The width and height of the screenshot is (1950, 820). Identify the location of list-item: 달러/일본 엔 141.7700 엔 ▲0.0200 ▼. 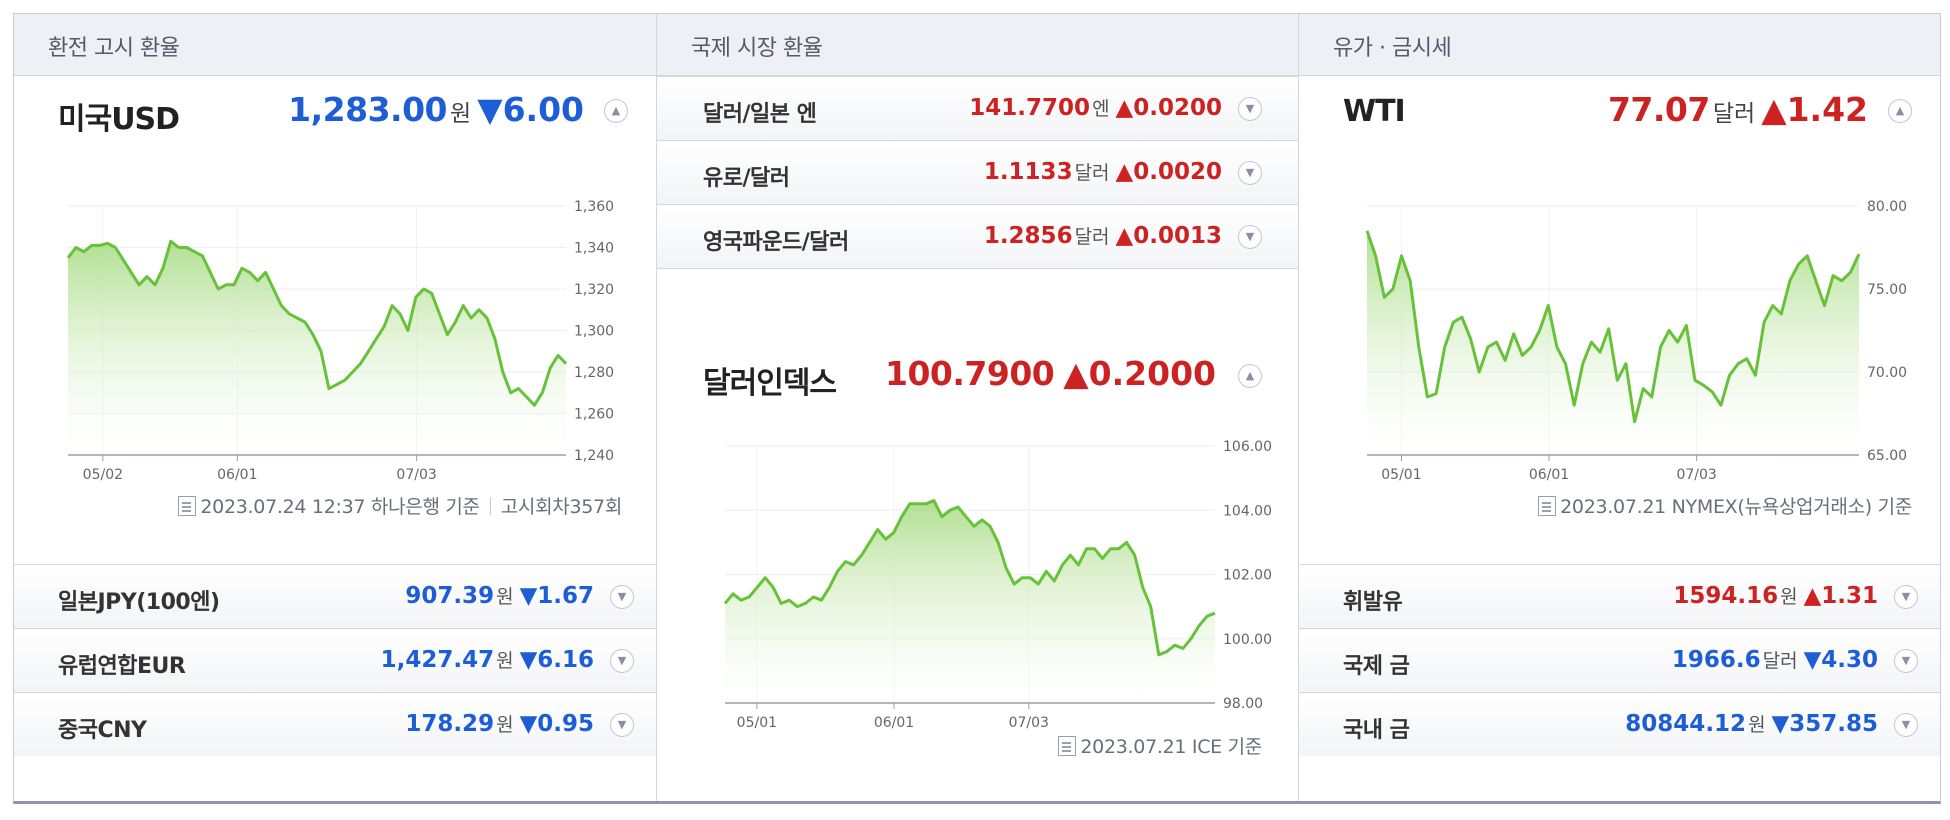
(977, 108).